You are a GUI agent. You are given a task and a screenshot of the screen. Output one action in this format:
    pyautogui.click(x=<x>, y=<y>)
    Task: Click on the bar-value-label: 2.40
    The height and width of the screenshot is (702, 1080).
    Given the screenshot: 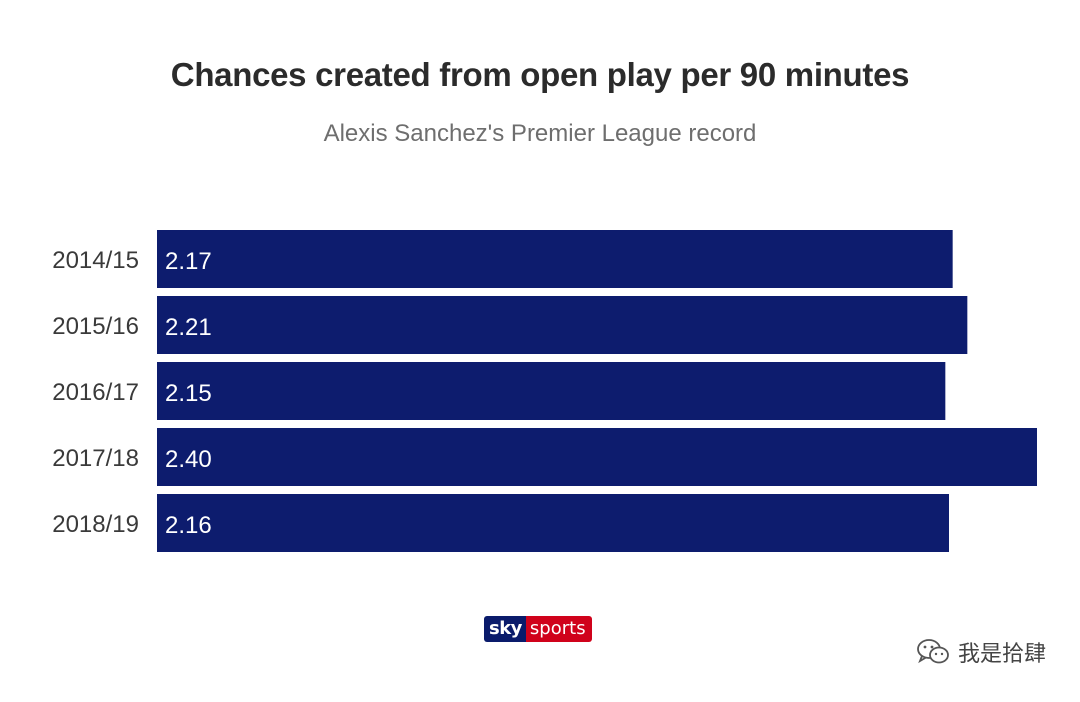 What is the action you would take?
    pyautogui.click(x=188, y=459)
    